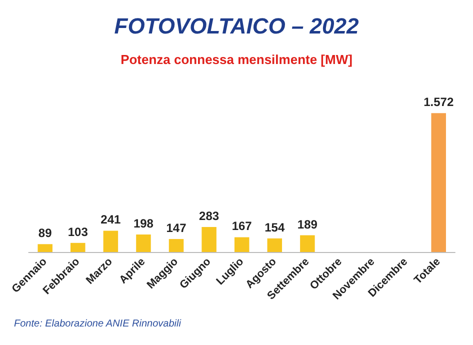 The height and width of the screenshot is (345, 473). Describe the element at coordinates (237, 26) in the screenshot. I see `chart-title: FOTOVOLTAICO – 2022` at that location.